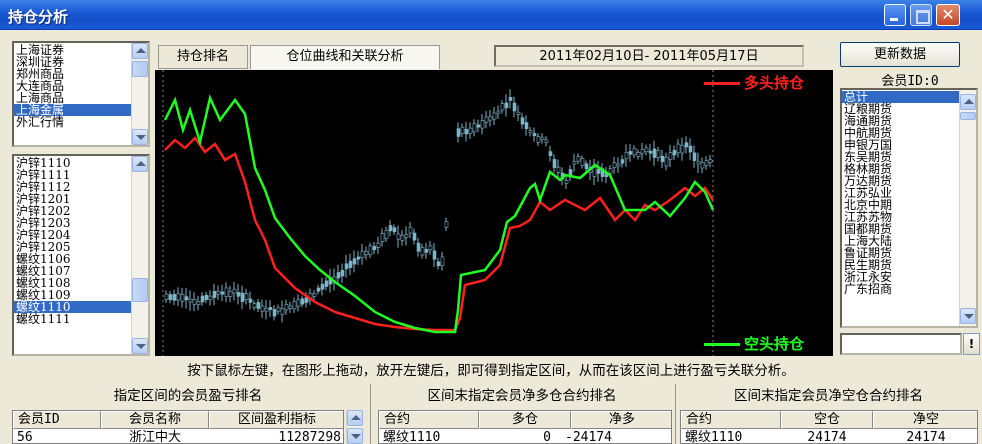 The width and height of the screenshot is (982, 444). I want to click on member-list-item: 北京中期, so click(868, 205).